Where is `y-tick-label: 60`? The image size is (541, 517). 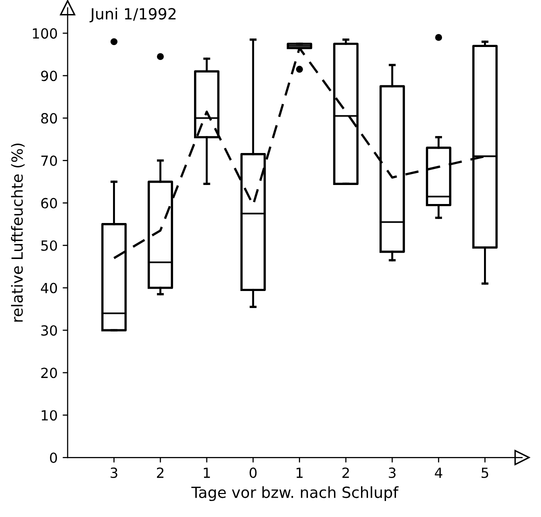
y-tick-label: 60 is located at coordinates (49, 203).